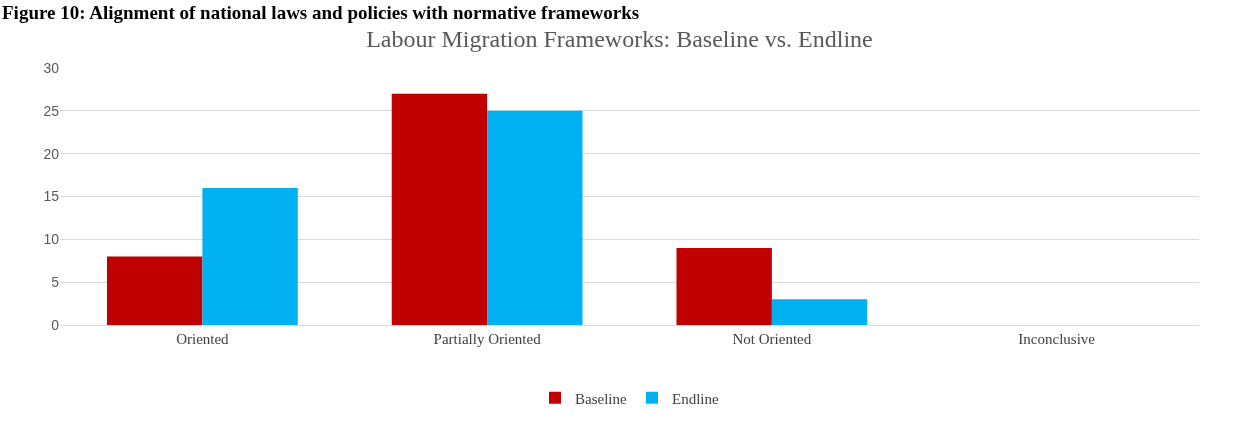 The image size is (1239, 427). I want to click on y-tick-label: 15, so click(51, 196).